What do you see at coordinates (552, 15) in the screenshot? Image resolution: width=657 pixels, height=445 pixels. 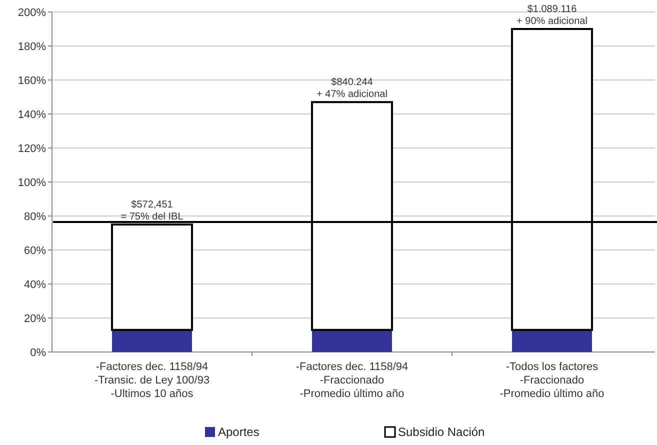 I see `annotation: $1.089.116 + 90% adicional` at bounding box center [552, 15].